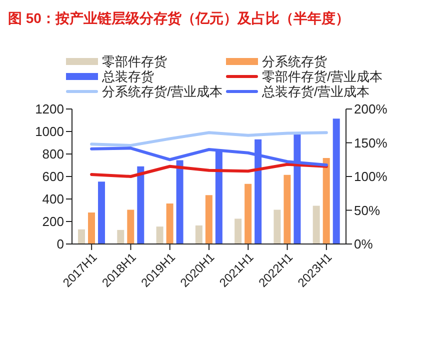 The width and height of the screenshot is (424, 346). What do you see at coordinates (53, 222) in the screenshot?
I see `y-tick-label: 200` at bounding box center [53, 222].